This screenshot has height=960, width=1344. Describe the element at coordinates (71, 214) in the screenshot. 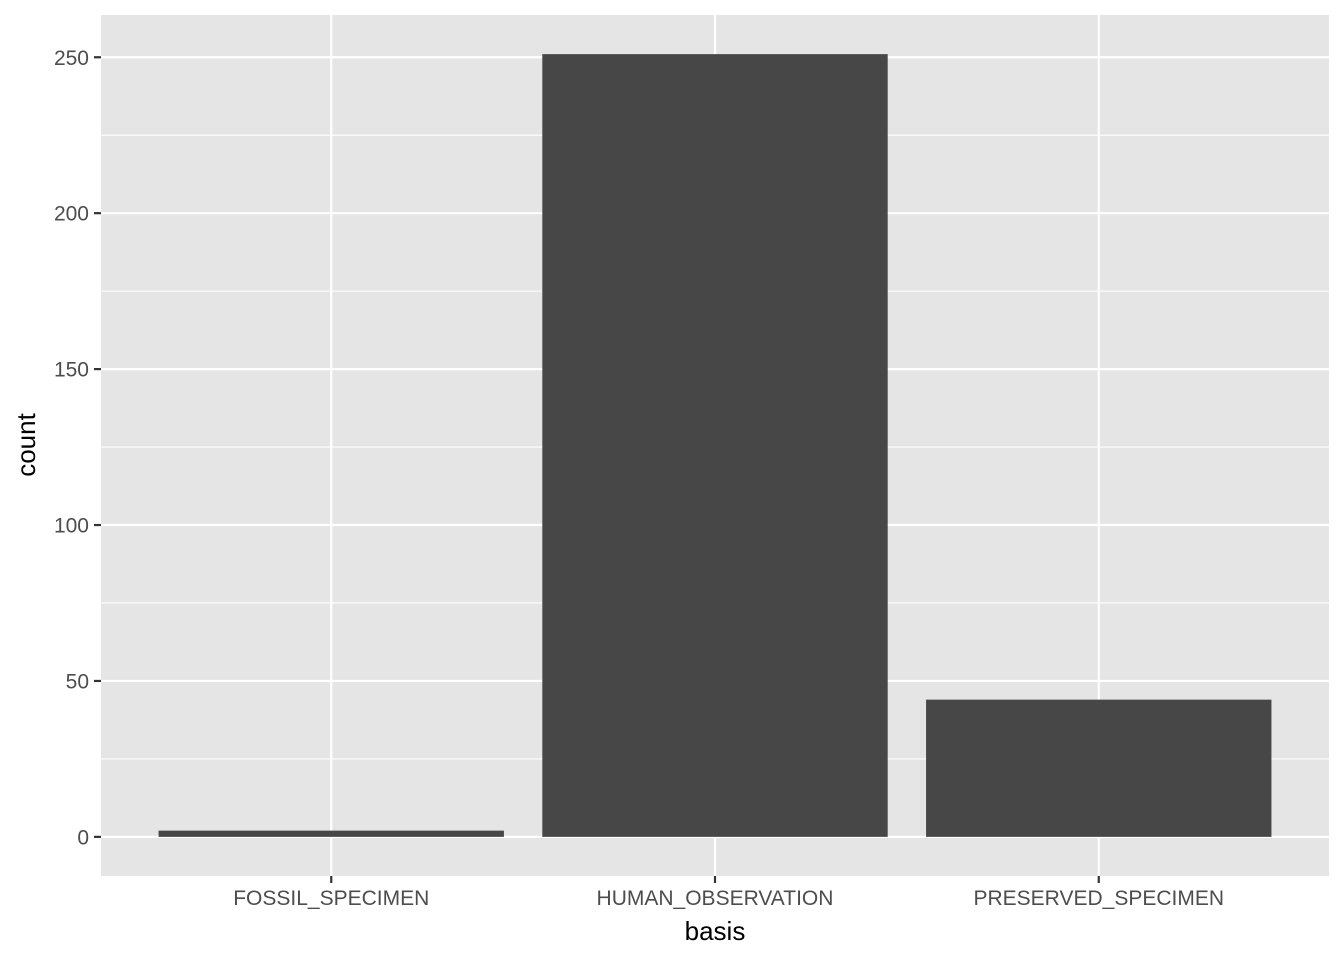

I see `y-tick-label: 200` at that location.